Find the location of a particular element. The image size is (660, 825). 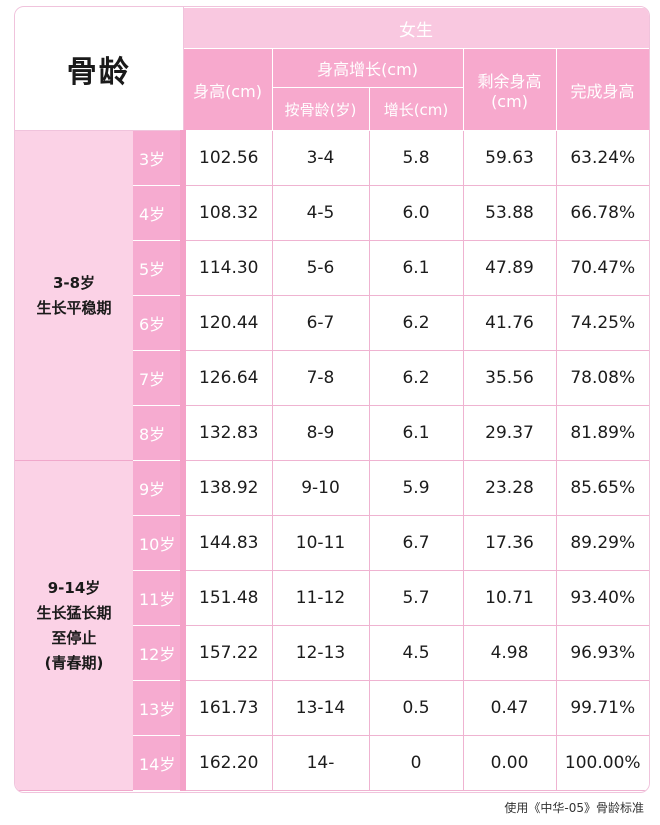

growth-cell: 5.7 is located at coordinates (415, 598).